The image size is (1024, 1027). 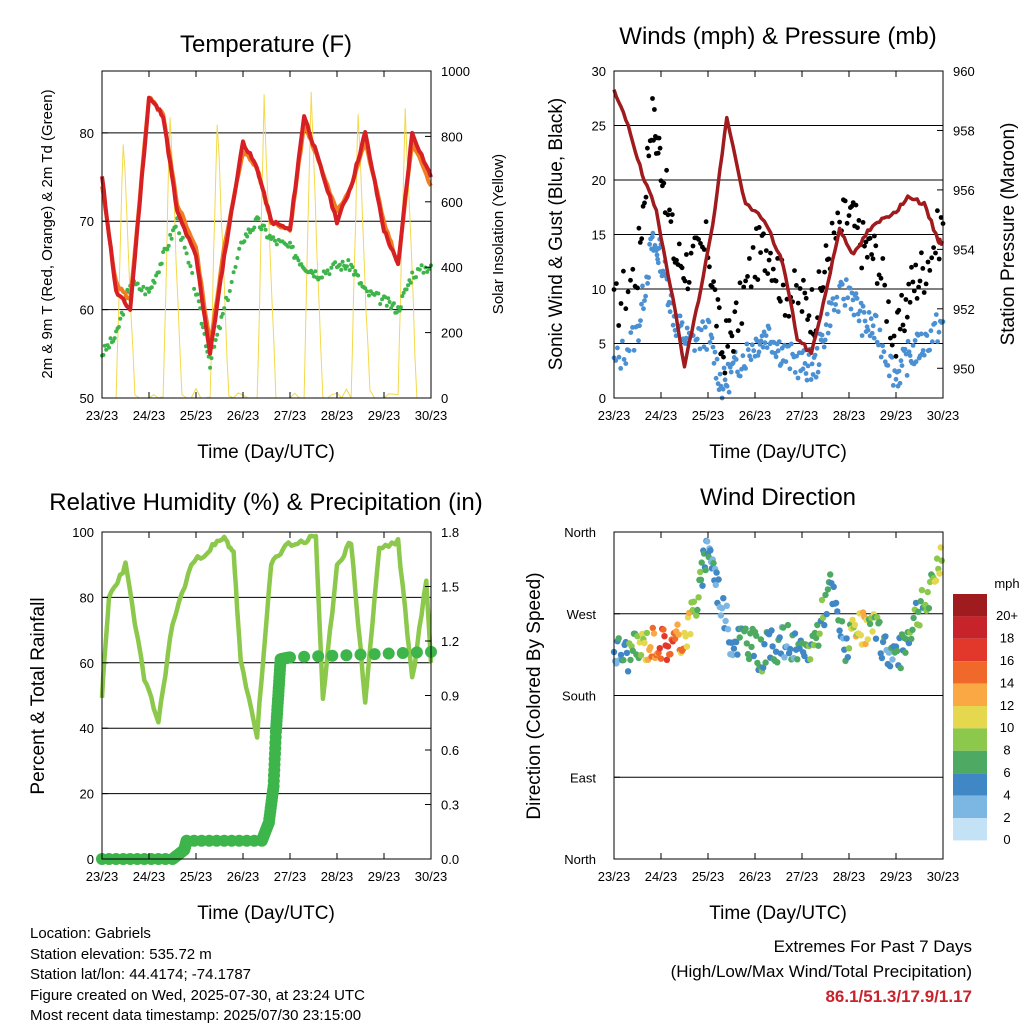 I want to click on colorbar-swatch, so click(x=970, y=694).